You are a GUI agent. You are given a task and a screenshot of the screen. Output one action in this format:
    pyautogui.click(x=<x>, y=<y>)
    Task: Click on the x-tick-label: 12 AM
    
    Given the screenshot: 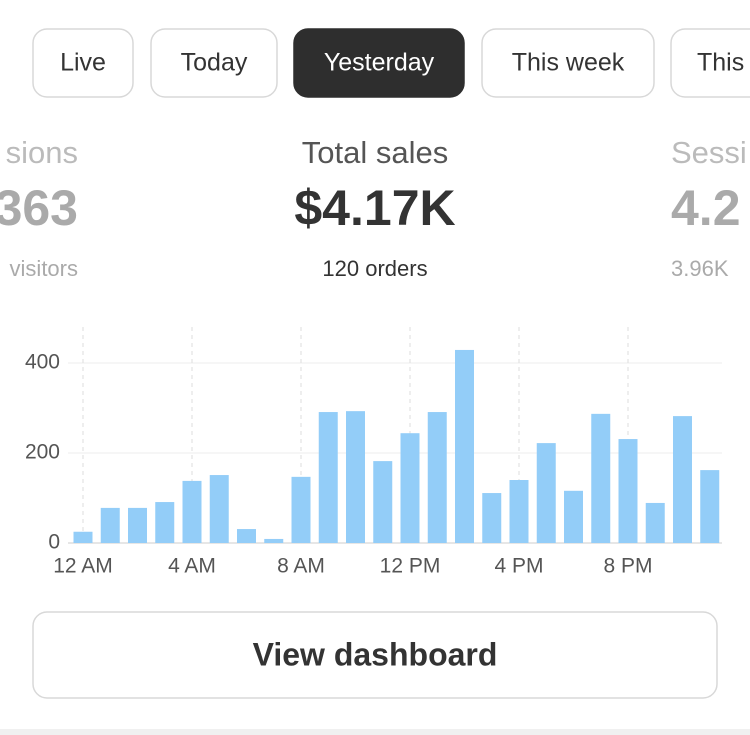 What is the action you would take?
    pyautogui.click(x=83, y=566)
    